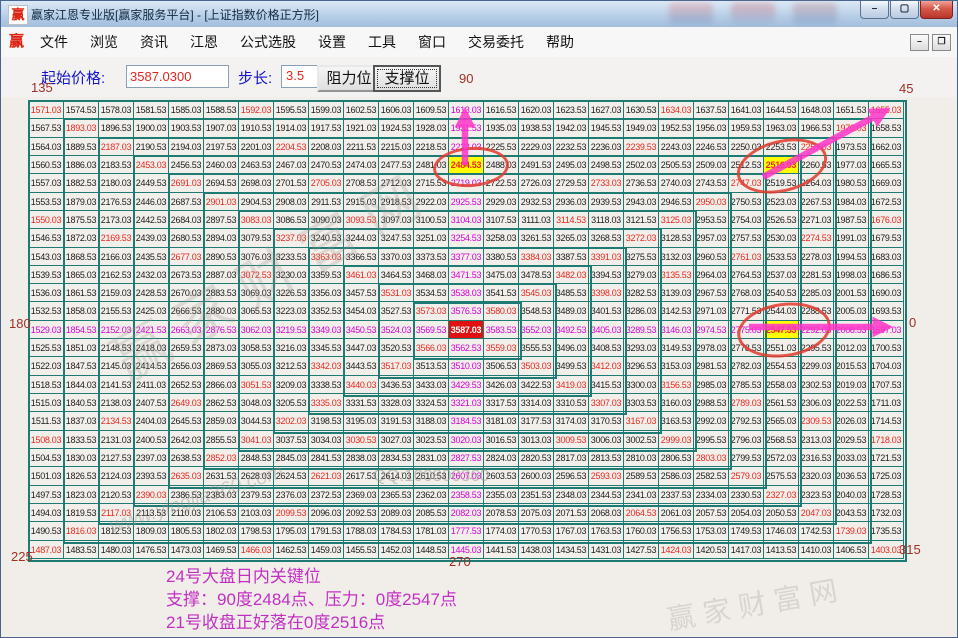 The image size is (958, 638). What do you see at coordinates (536, 238) in the screenshot?
I see `price-cell: 3261.53` at bounding box center [536, 238].